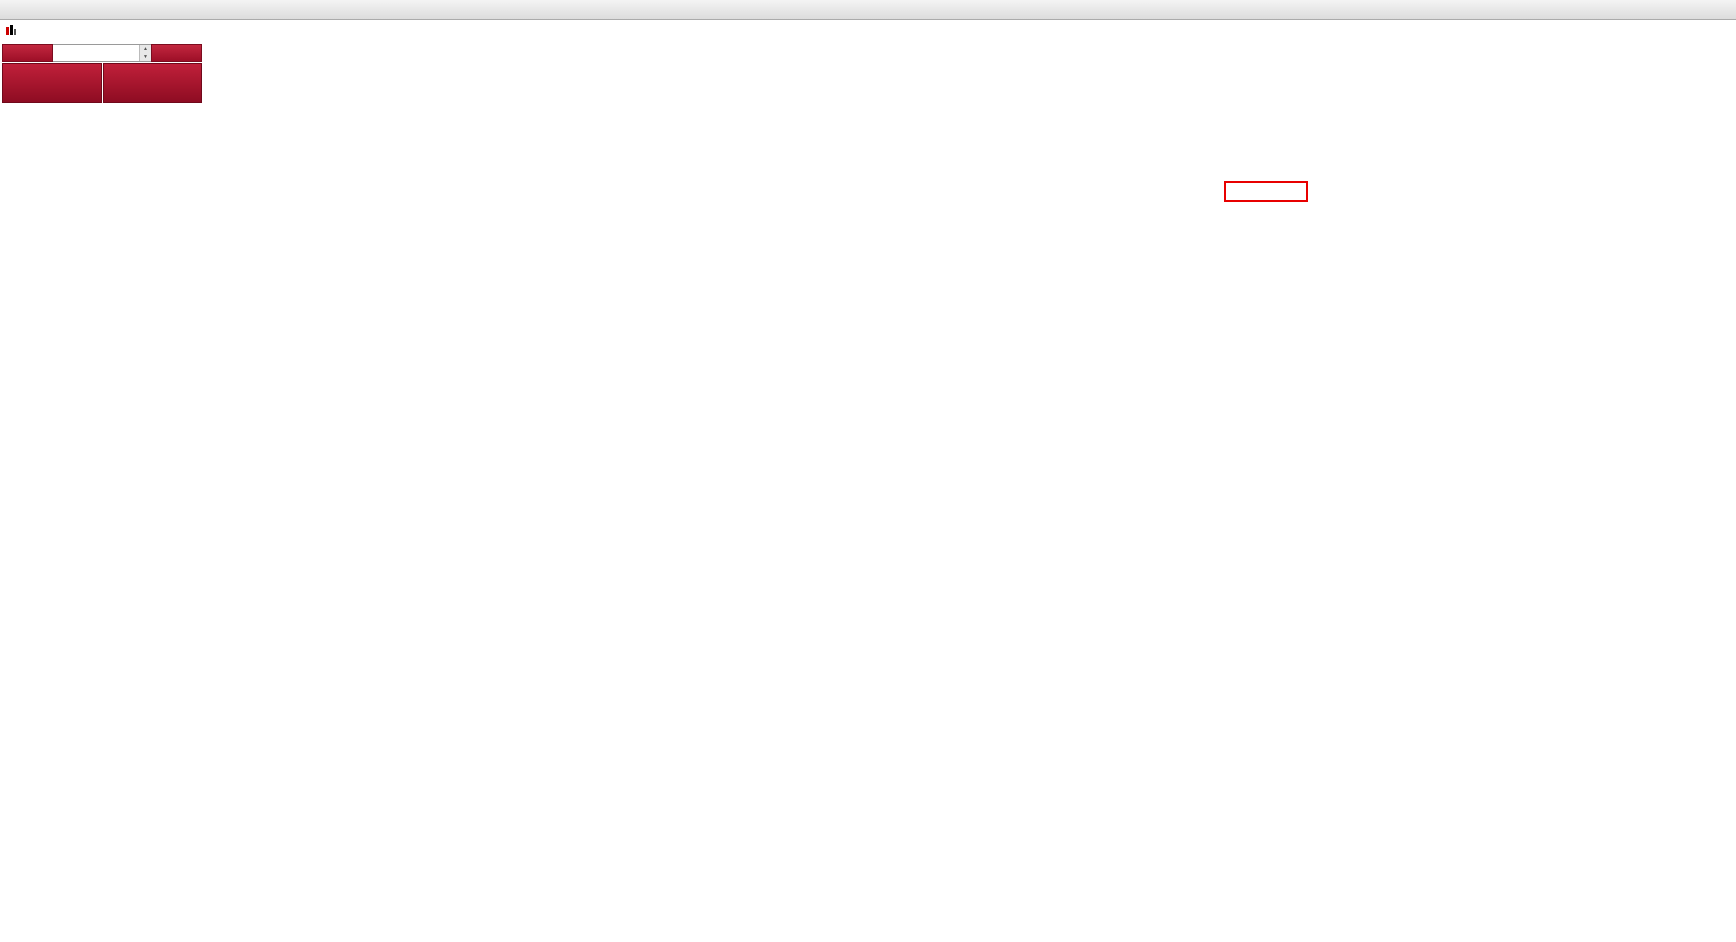 The width and height of the screenshot is (1736, 942). What do you see at coordinates (96, 53) in the screenshot?
I see `volume-input` at bounding box center [96, 53].